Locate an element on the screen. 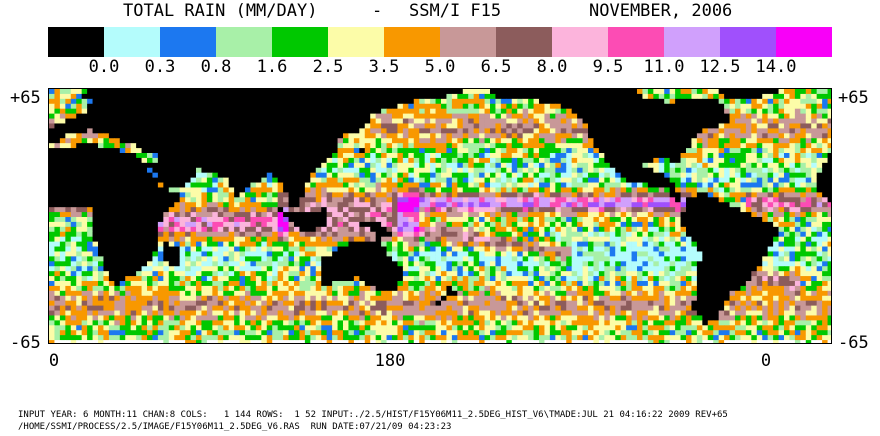  legend-label: 0.0 is located at coordinates (104, 67).